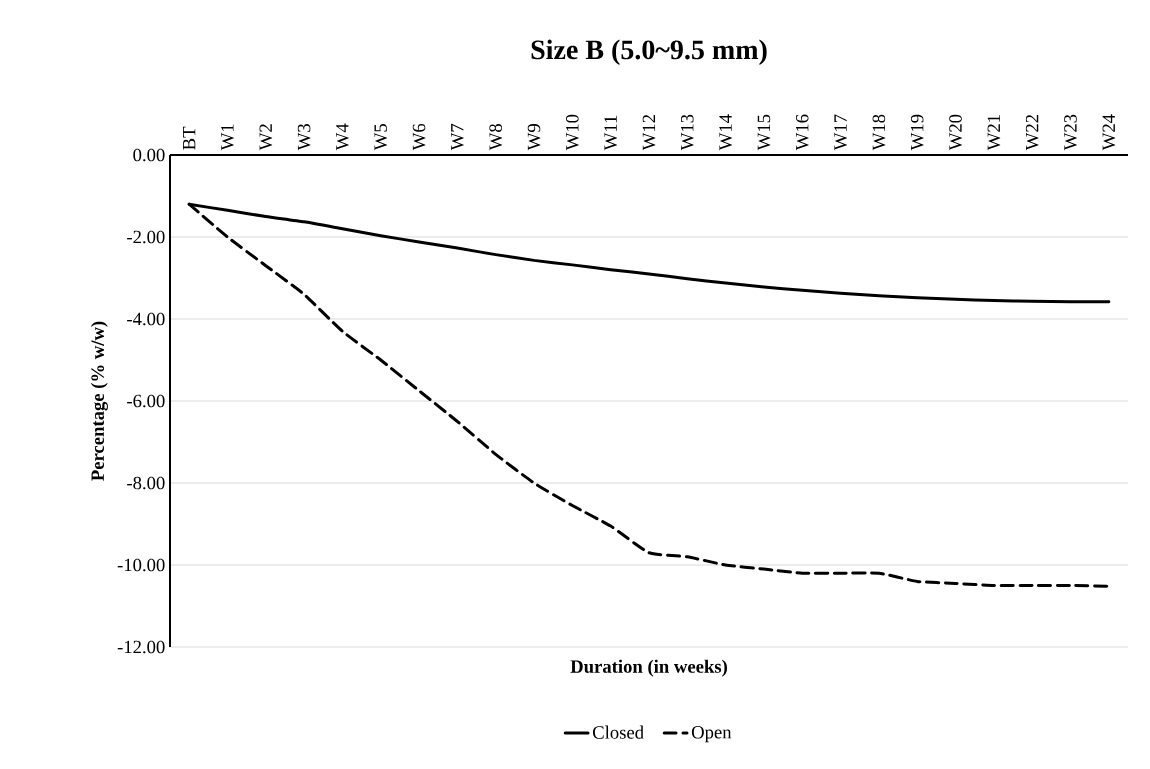  What do you see at coordinates (711, 734) in the screenshot?
I see `legend-label: Open` at bounding box center [711, 734].